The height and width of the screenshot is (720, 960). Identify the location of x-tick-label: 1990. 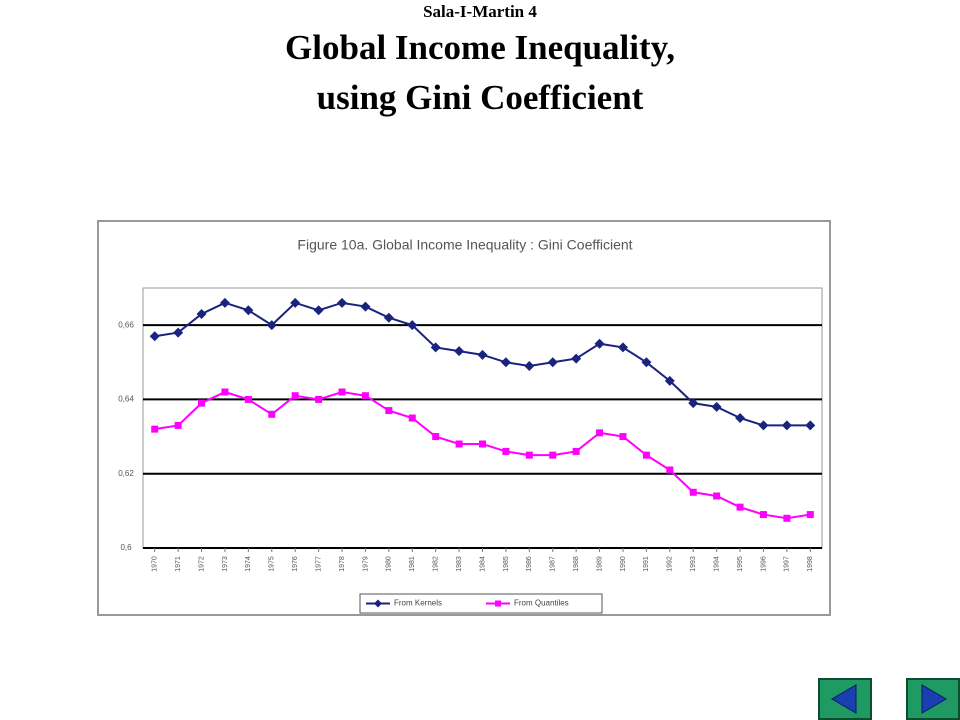
(623, 564).